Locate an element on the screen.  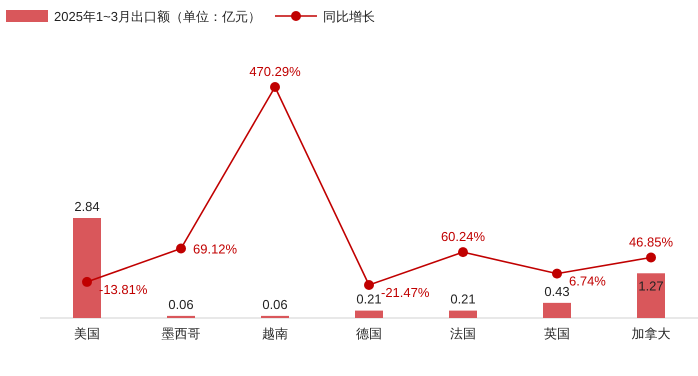
data-label: 0.43 is located at coordinates (557, 291).